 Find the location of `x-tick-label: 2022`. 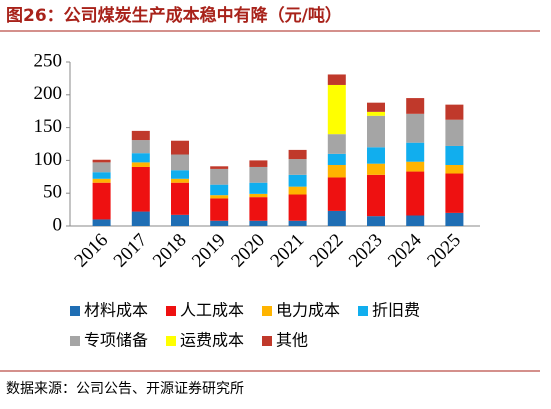

x-tick-label: 2022 is located at coordinates (327, 251).